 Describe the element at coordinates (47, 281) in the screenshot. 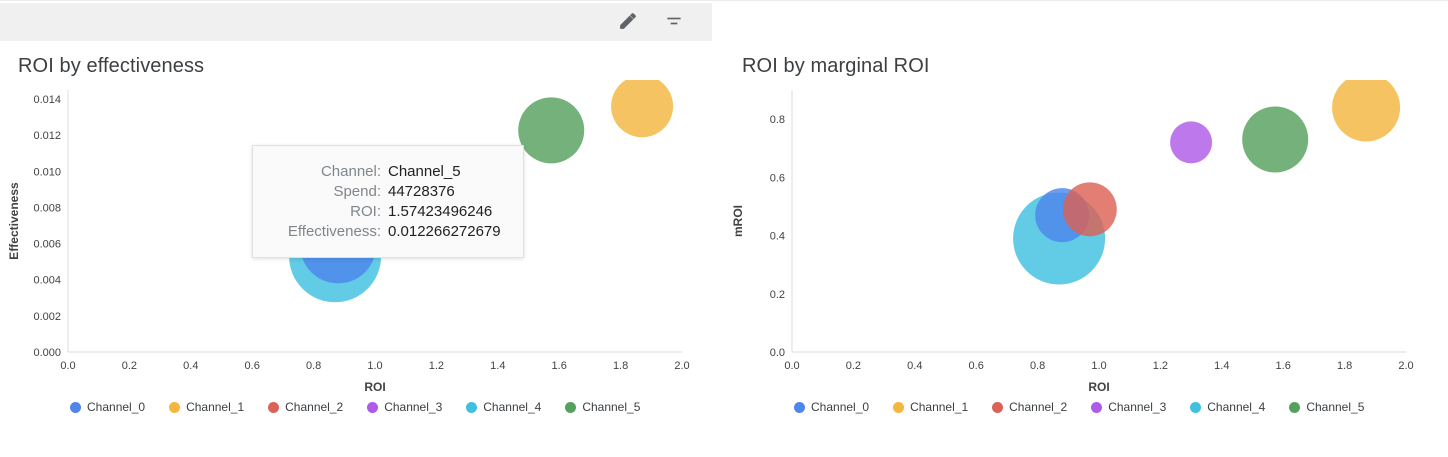

I see `y-tick-label: 0.004` at that location.